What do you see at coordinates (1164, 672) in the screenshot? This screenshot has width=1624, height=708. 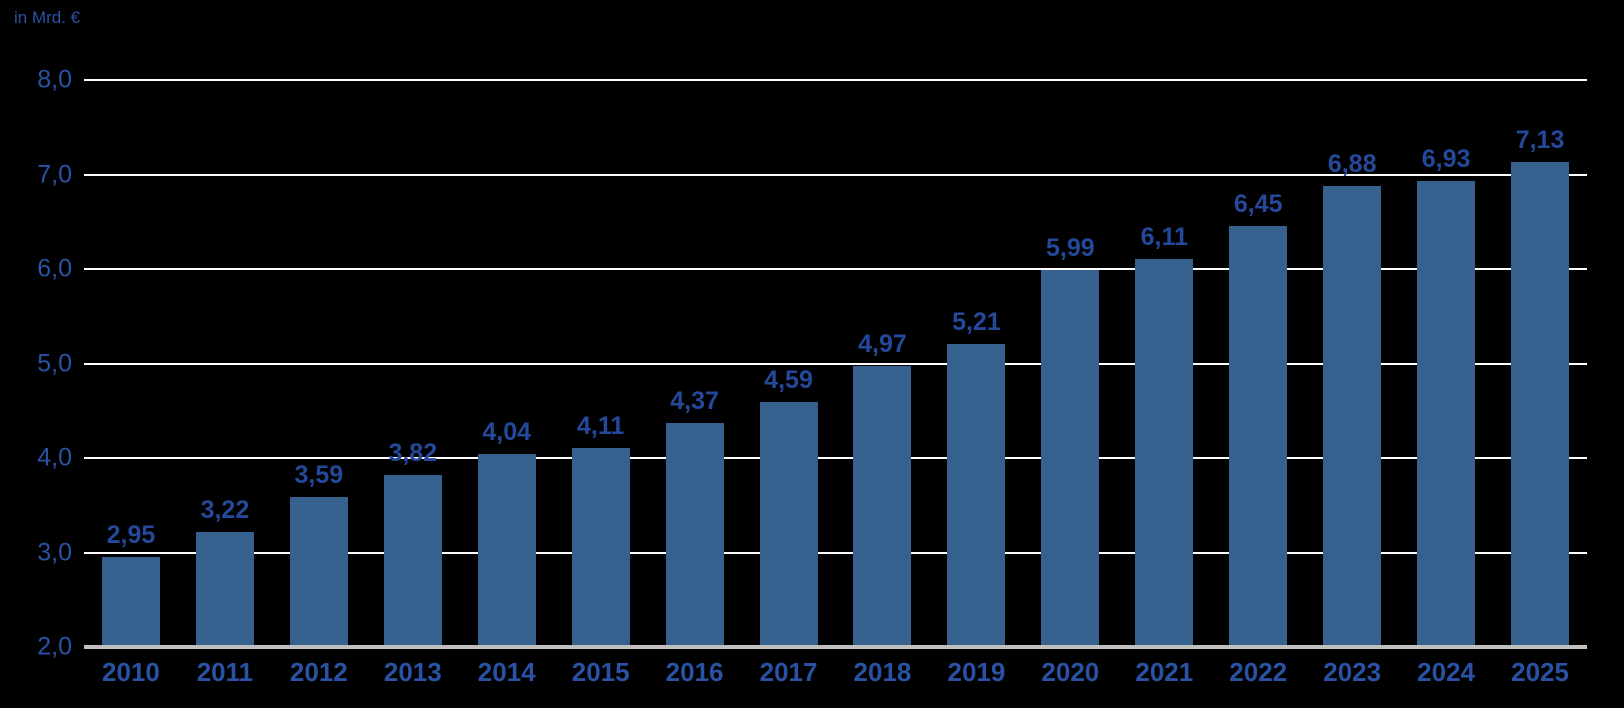 I see `x-axis-tick-label: 2021` at bounding box center [1164, 672].